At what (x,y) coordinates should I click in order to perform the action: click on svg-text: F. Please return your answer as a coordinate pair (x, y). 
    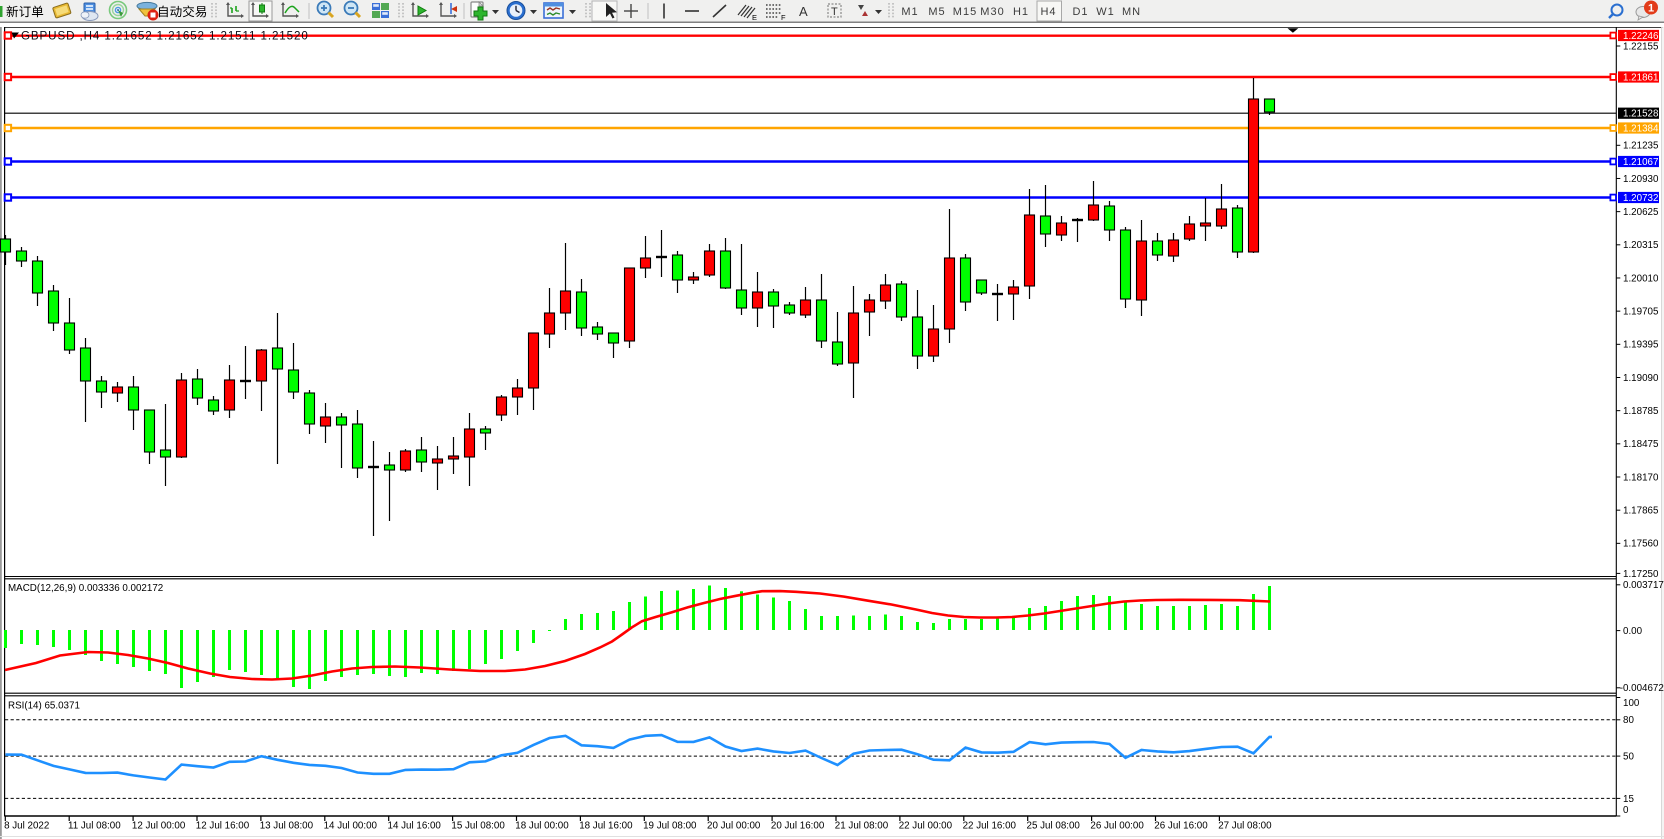
    Looking at the image, I should click on (783, 17).